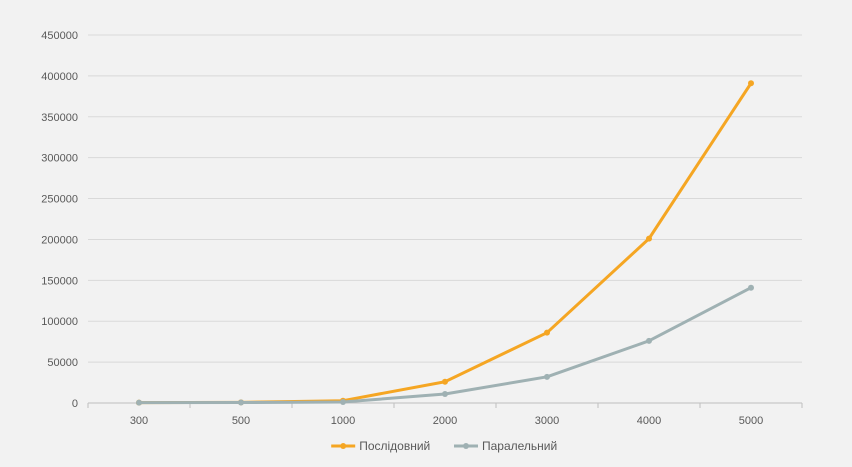 The image size is (852, 467). I want to click on legend-label: Послідовний, so click(394, 446).